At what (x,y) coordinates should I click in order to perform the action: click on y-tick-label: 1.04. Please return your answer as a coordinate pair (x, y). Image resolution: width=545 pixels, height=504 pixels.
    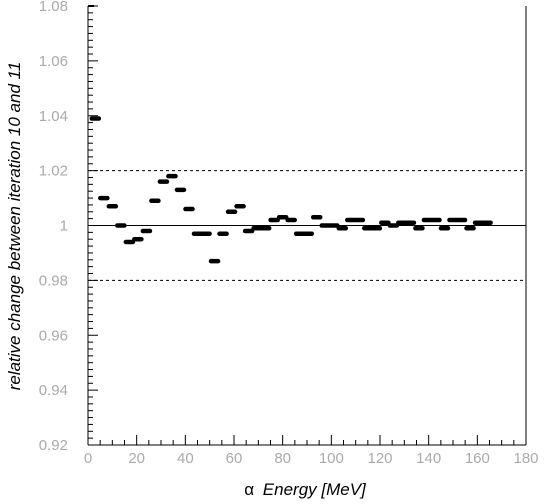
    Looking at the image, I should click on (53, 116).